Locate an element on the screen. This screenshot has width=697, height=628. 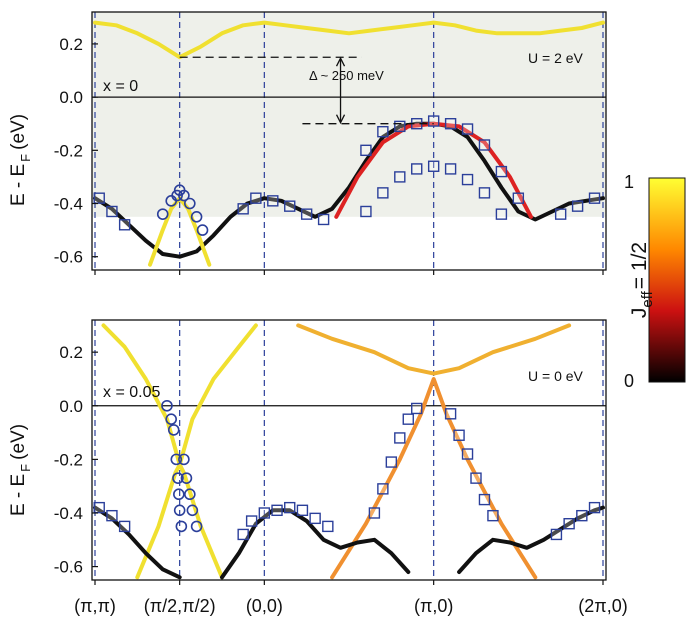
top-annotation-u: U = 2 eV is located at coordinates (556, 58).